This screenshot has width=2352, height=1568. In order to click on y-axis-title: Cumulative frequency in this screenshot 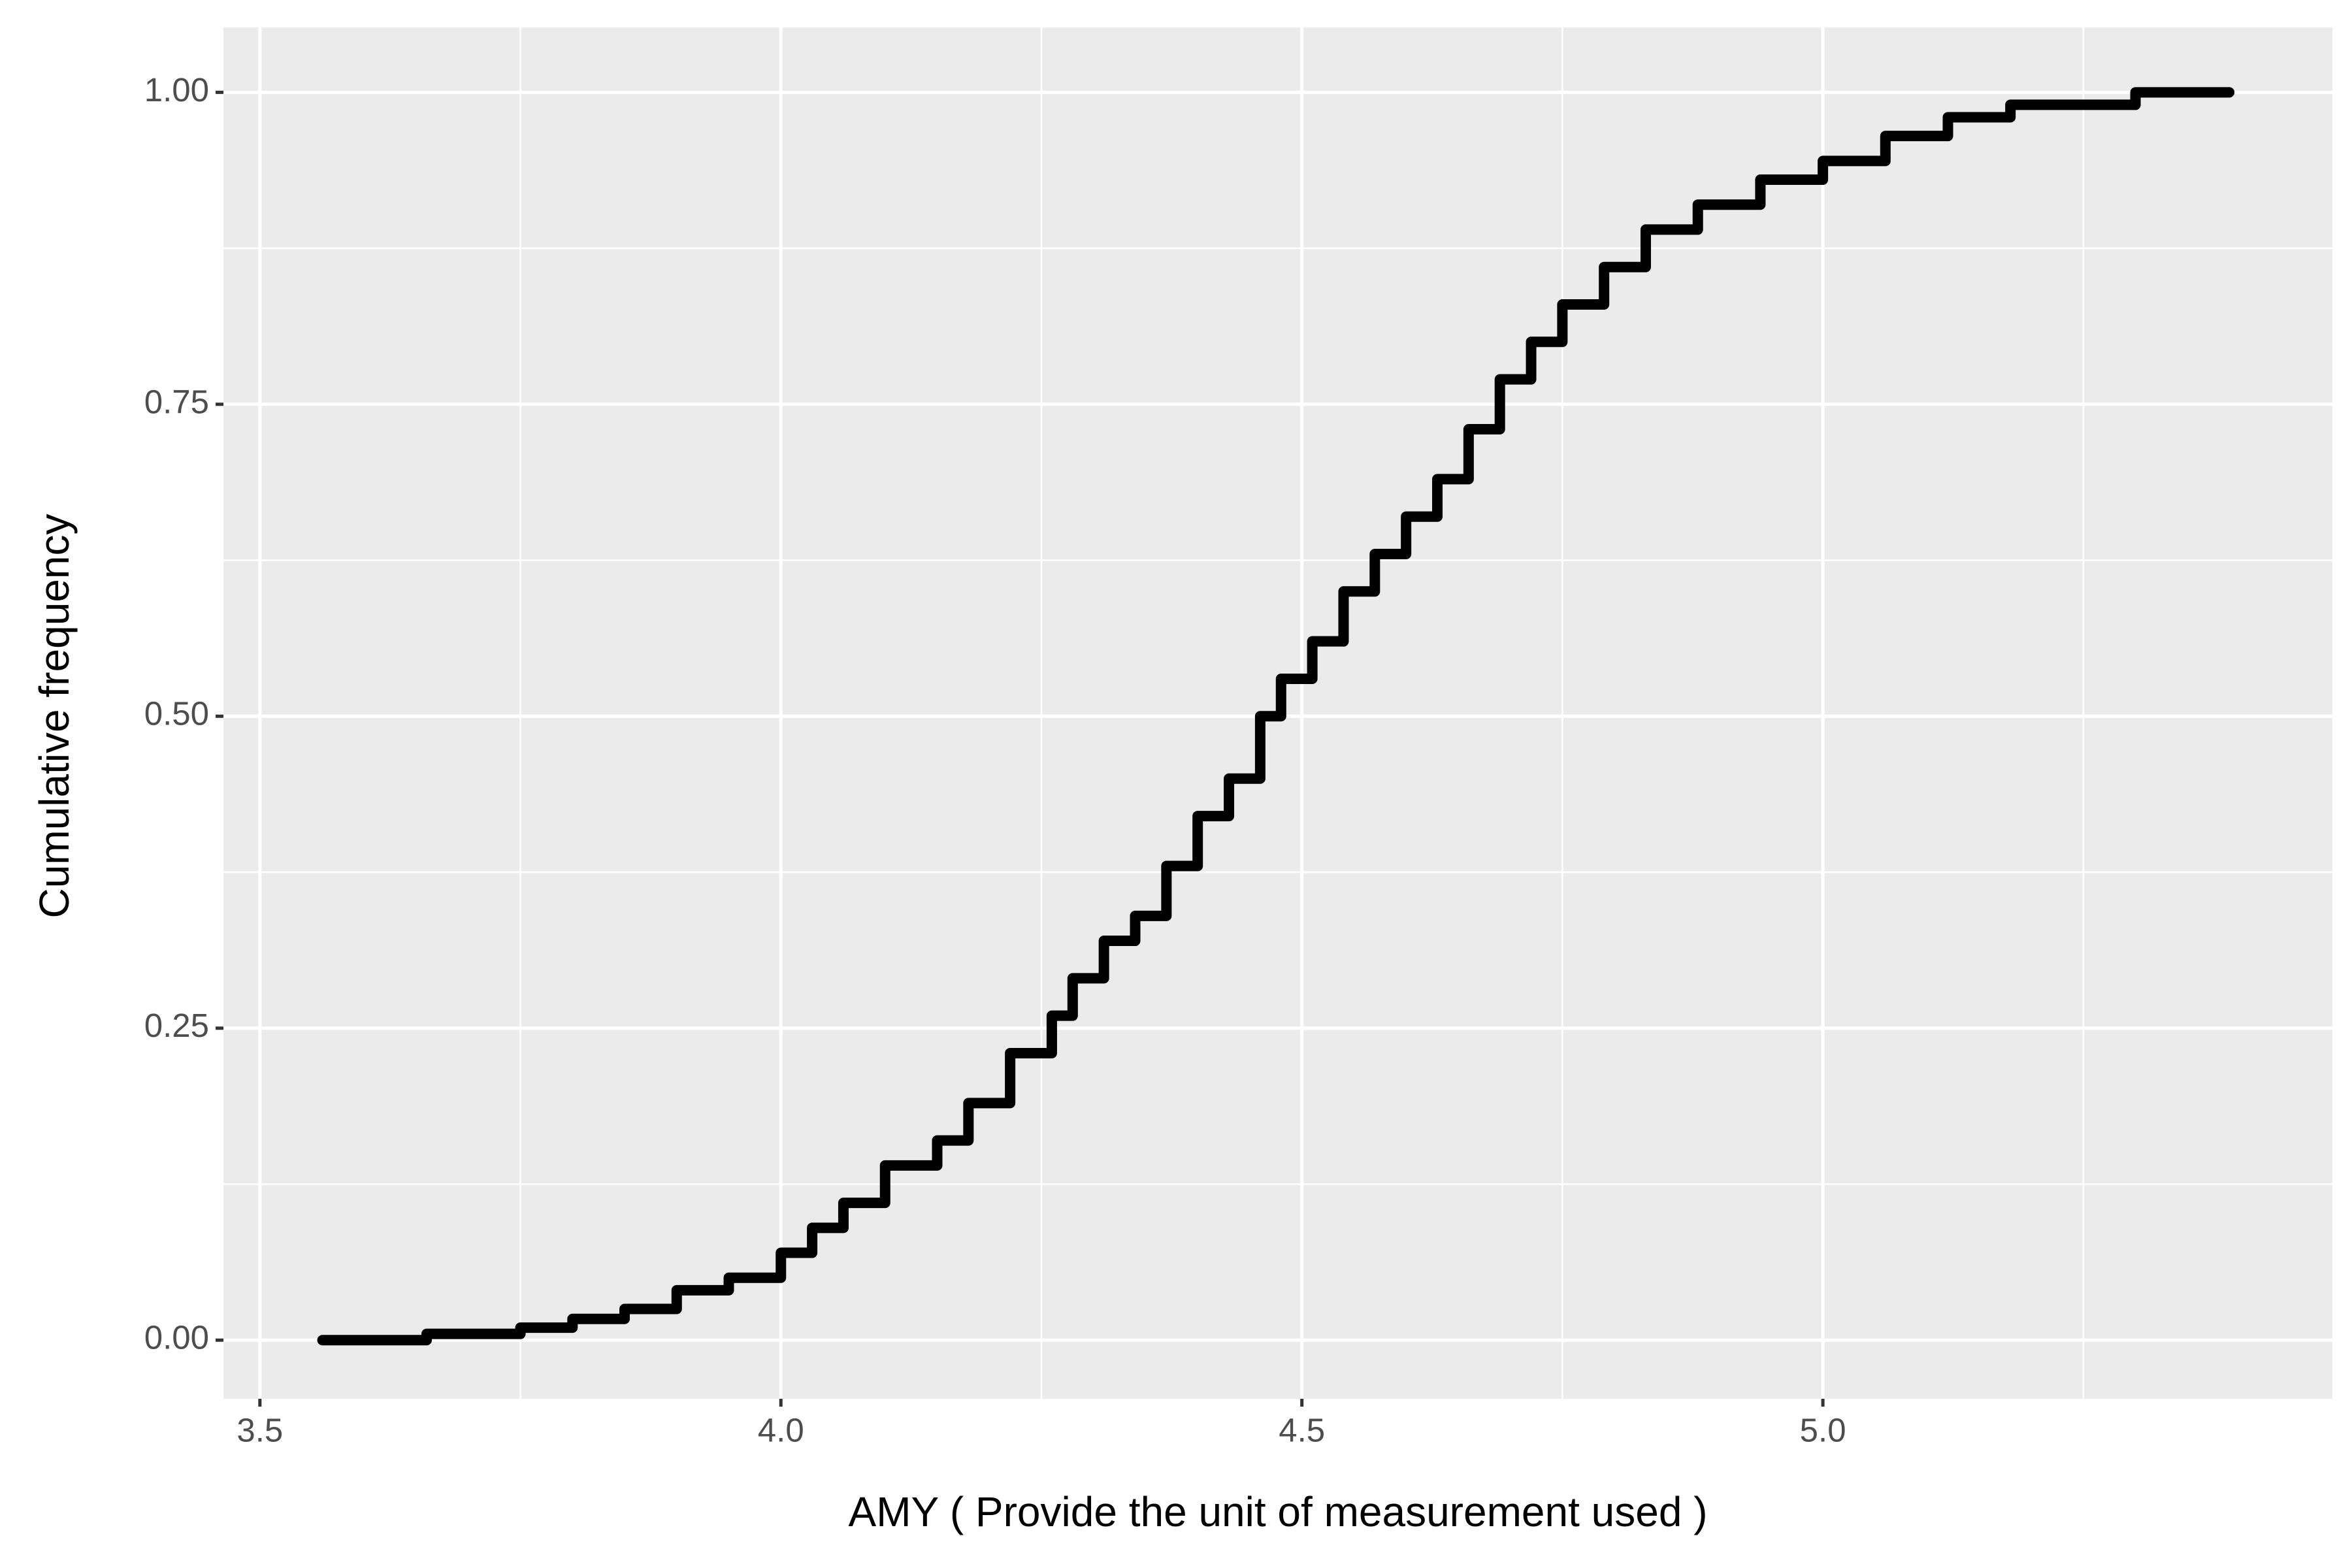, I will do `click(54, 716)`.